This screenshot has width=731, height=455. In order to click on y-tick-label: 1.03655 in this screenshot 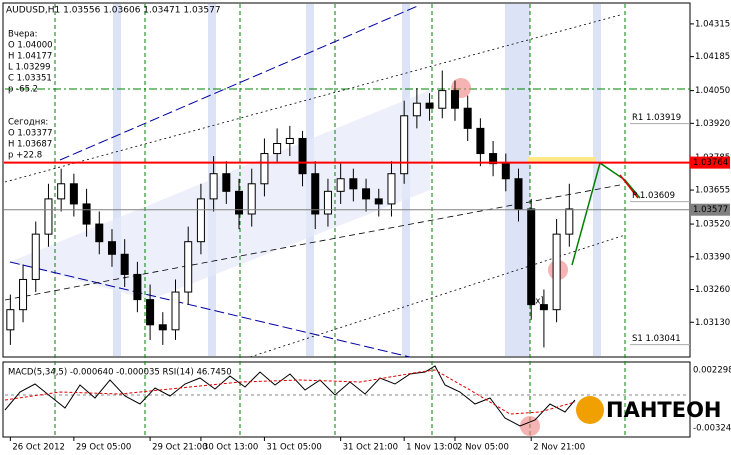, I will do `click(712, 191)`.